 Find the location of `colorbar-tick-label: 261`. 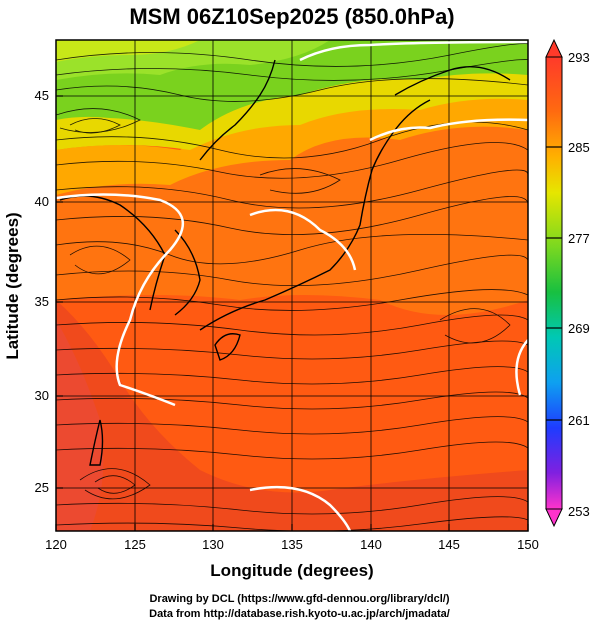

colorbar-tick-label: 261 is located at coordinates (579, 420).